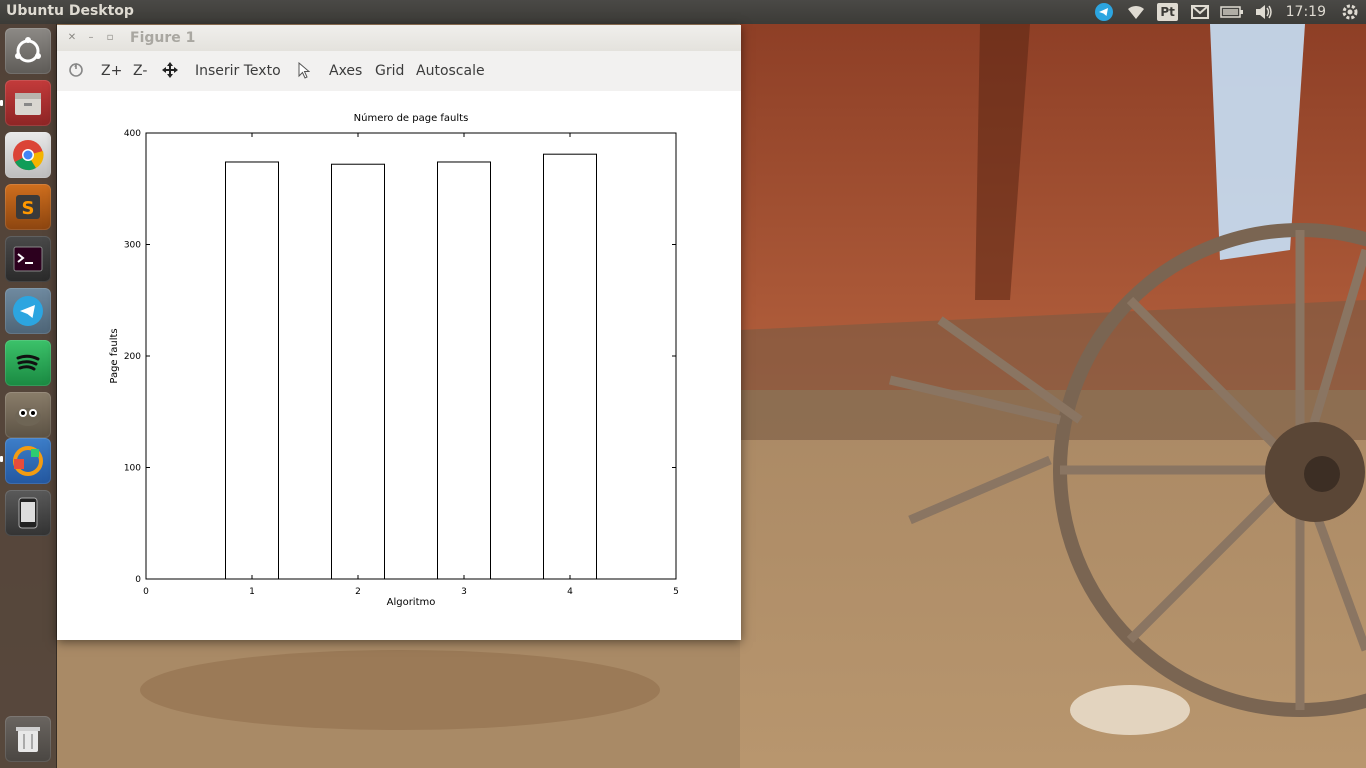  I want to click on indicator-area: Pt 17:19, so click(1227, 12).